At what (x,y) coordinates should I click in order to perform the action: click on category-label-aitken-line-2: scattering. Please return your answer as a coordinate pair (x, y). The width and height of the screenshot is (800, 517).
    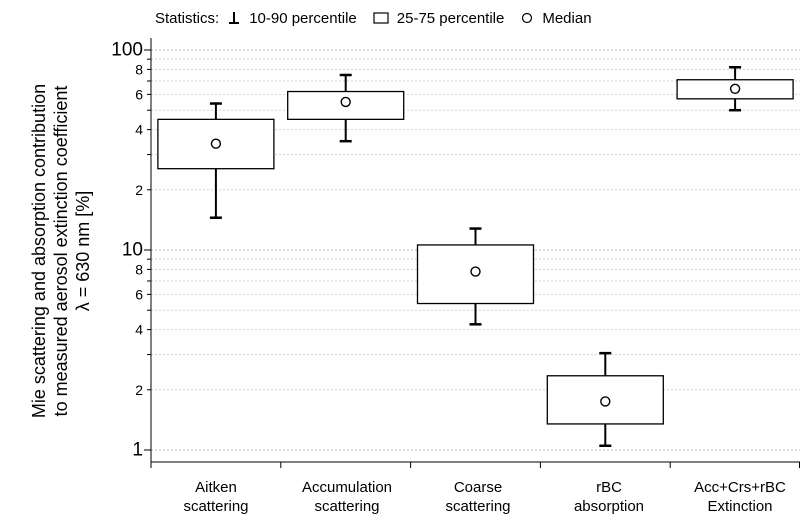
    Looking at the image, I should click on (216, 506).